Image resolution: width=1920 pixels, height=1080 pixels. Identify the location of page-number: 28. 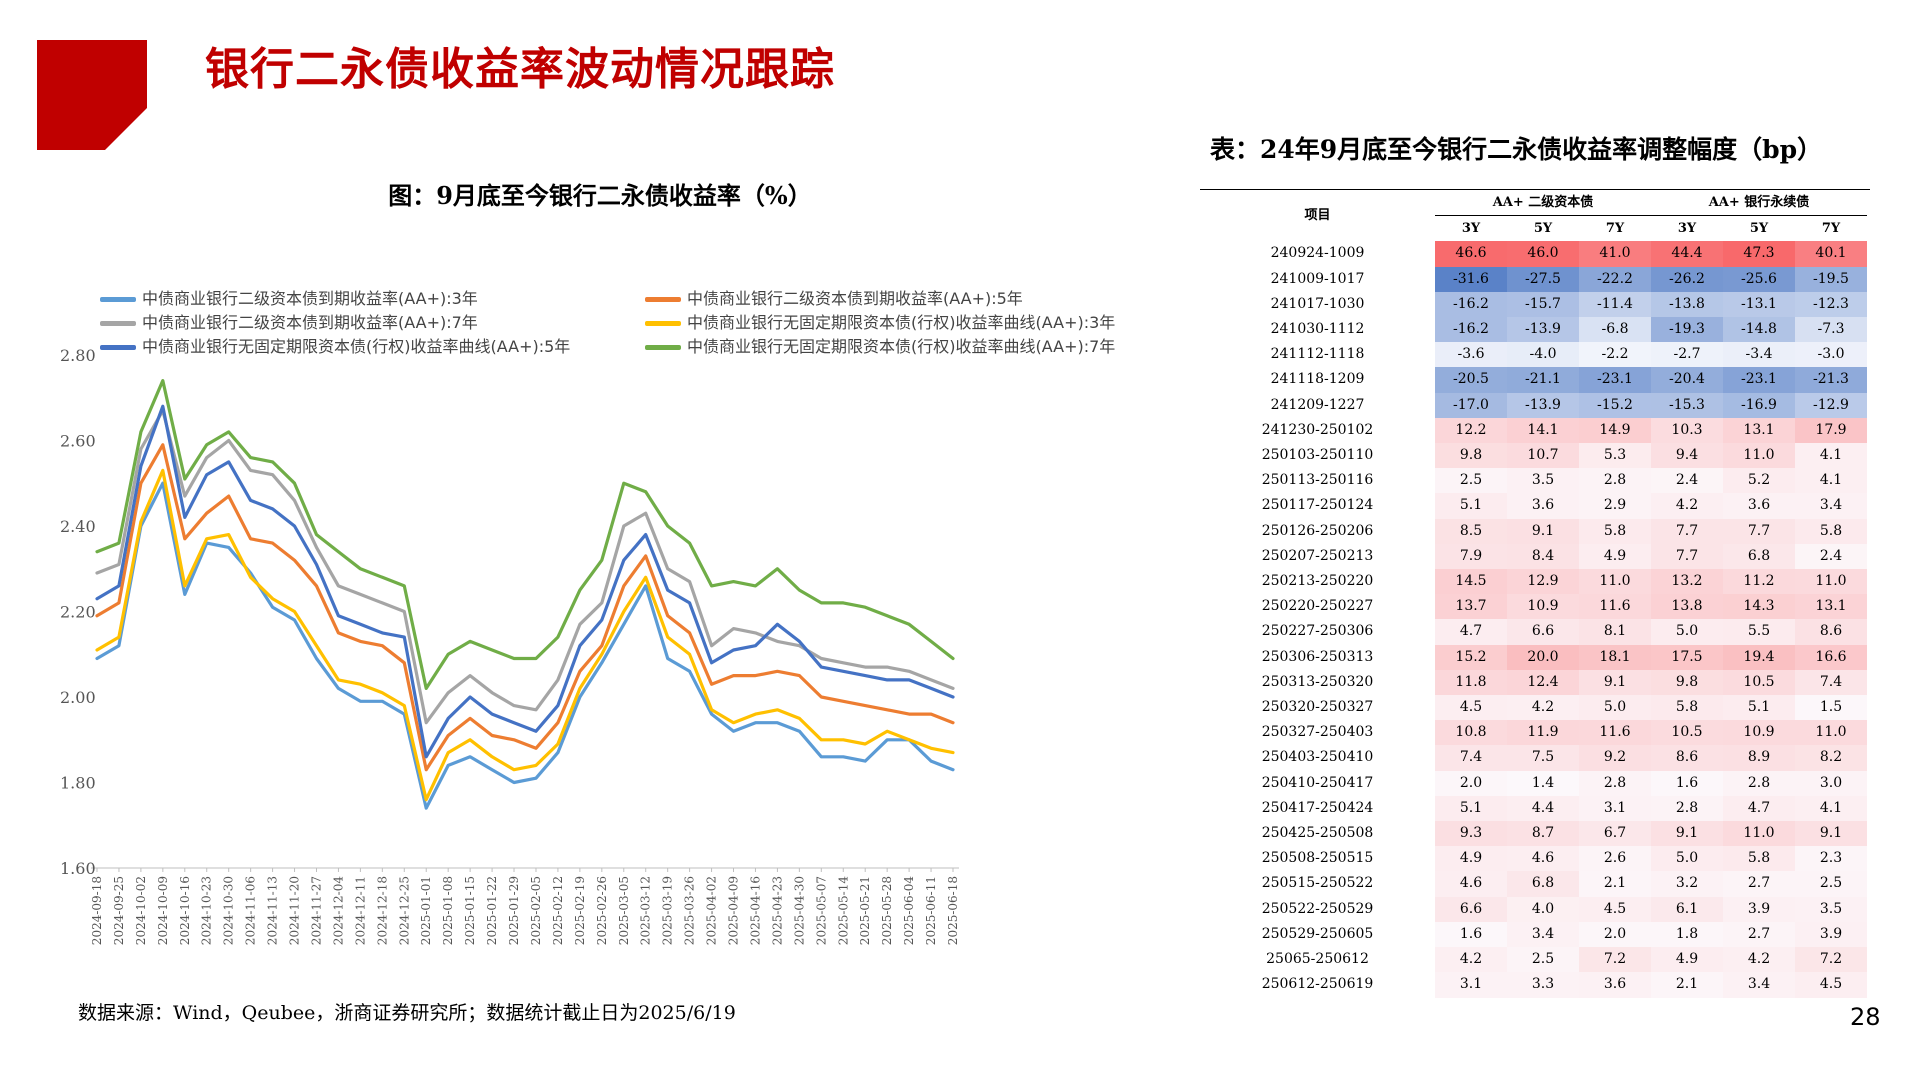
(1865, 1017).